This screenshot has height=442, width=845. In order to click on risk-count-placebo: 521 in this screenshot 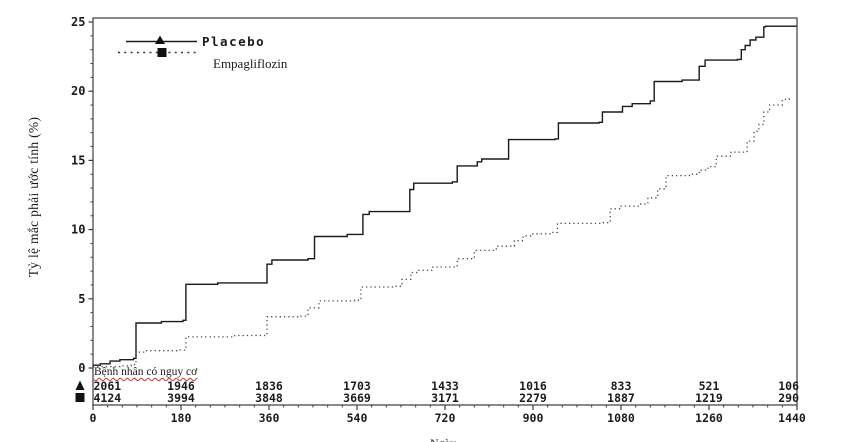, I will do `click(709, 386)`.